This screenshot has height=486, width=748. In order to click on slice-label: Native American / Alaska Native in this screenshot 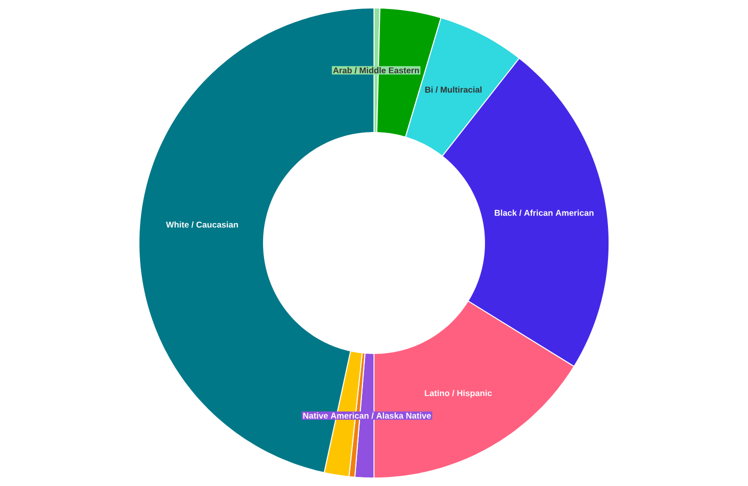, I will do `click(367, 415)`.